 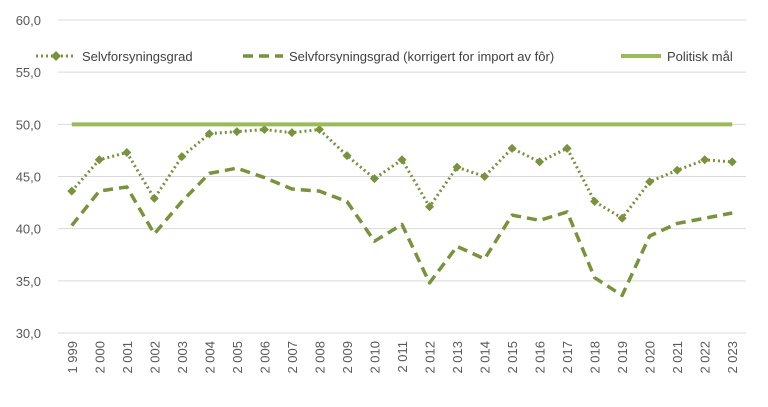 I want to click on x-tick-label: 2 002, so click(x=154, y=357).